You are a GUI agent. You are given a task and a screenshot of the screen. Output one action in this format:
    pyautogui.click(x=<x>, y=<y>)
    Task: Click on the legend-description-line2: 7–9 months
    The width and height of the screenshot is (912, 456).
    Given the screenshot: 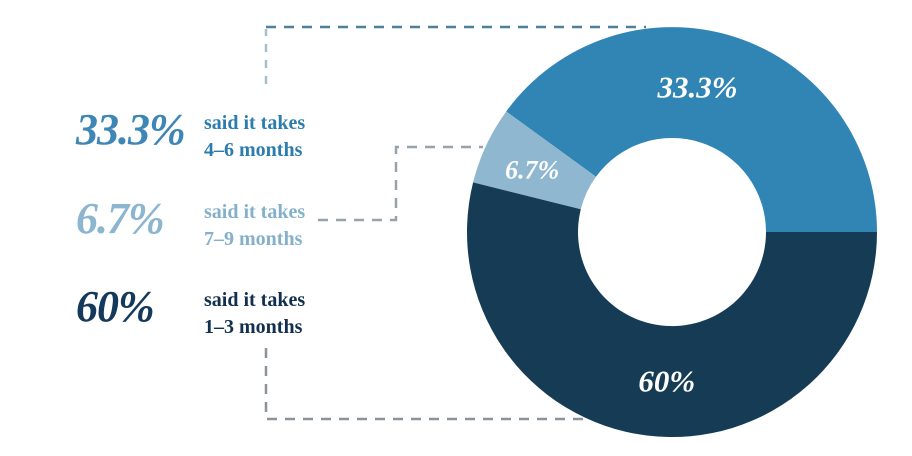 What is the action you would take?
    pyautogui.click(x=253, y=239)
    